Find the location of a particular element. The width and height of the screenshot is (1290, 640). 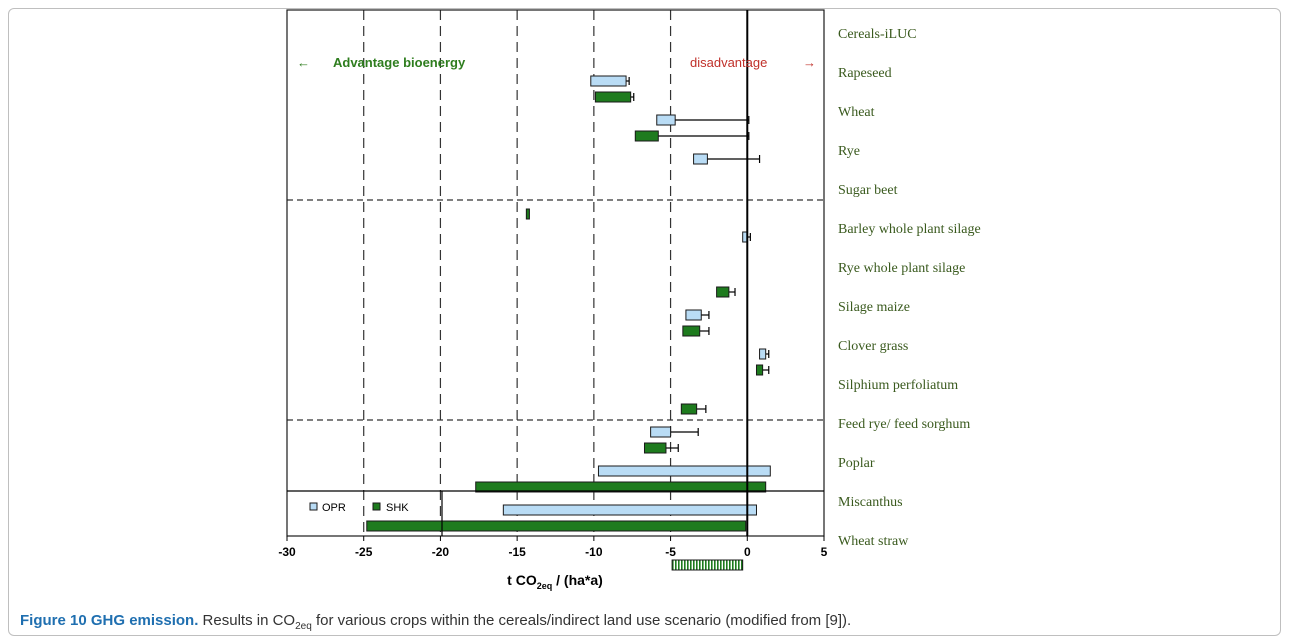

caption-sub: 2eq is located at coordinates (303, 626).